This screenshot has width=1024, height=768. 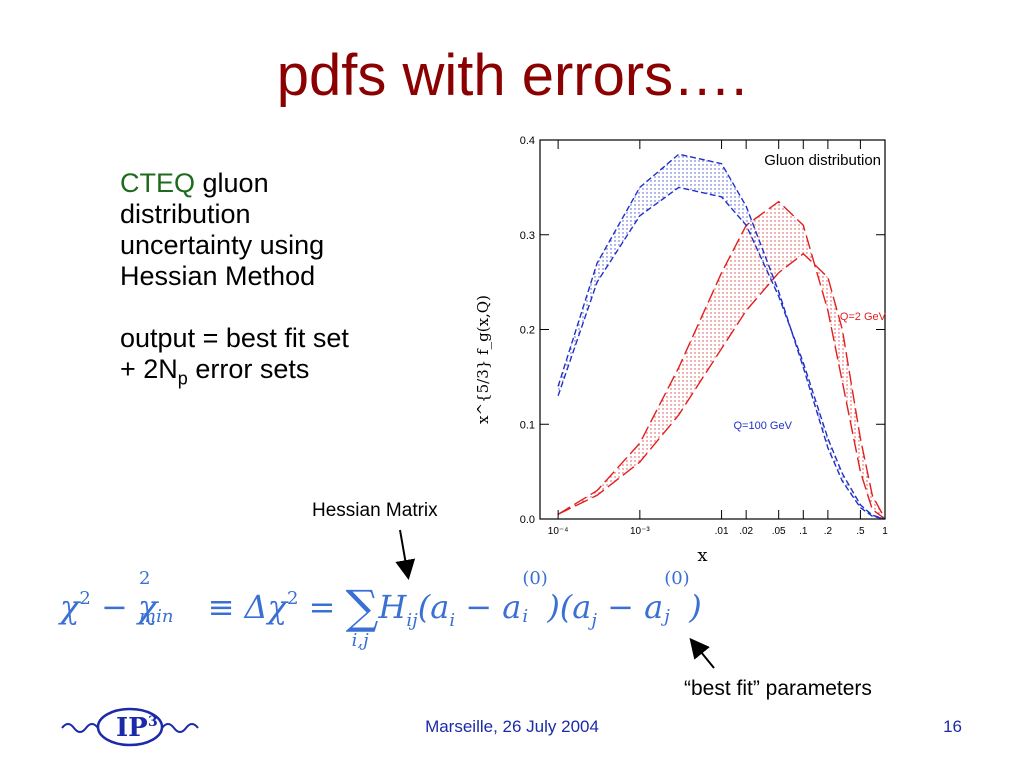 What do you see at coordinates (779, 531) in the screenshot?
I see `x-tick-label-4: .05` at bounding box center [779, 531].